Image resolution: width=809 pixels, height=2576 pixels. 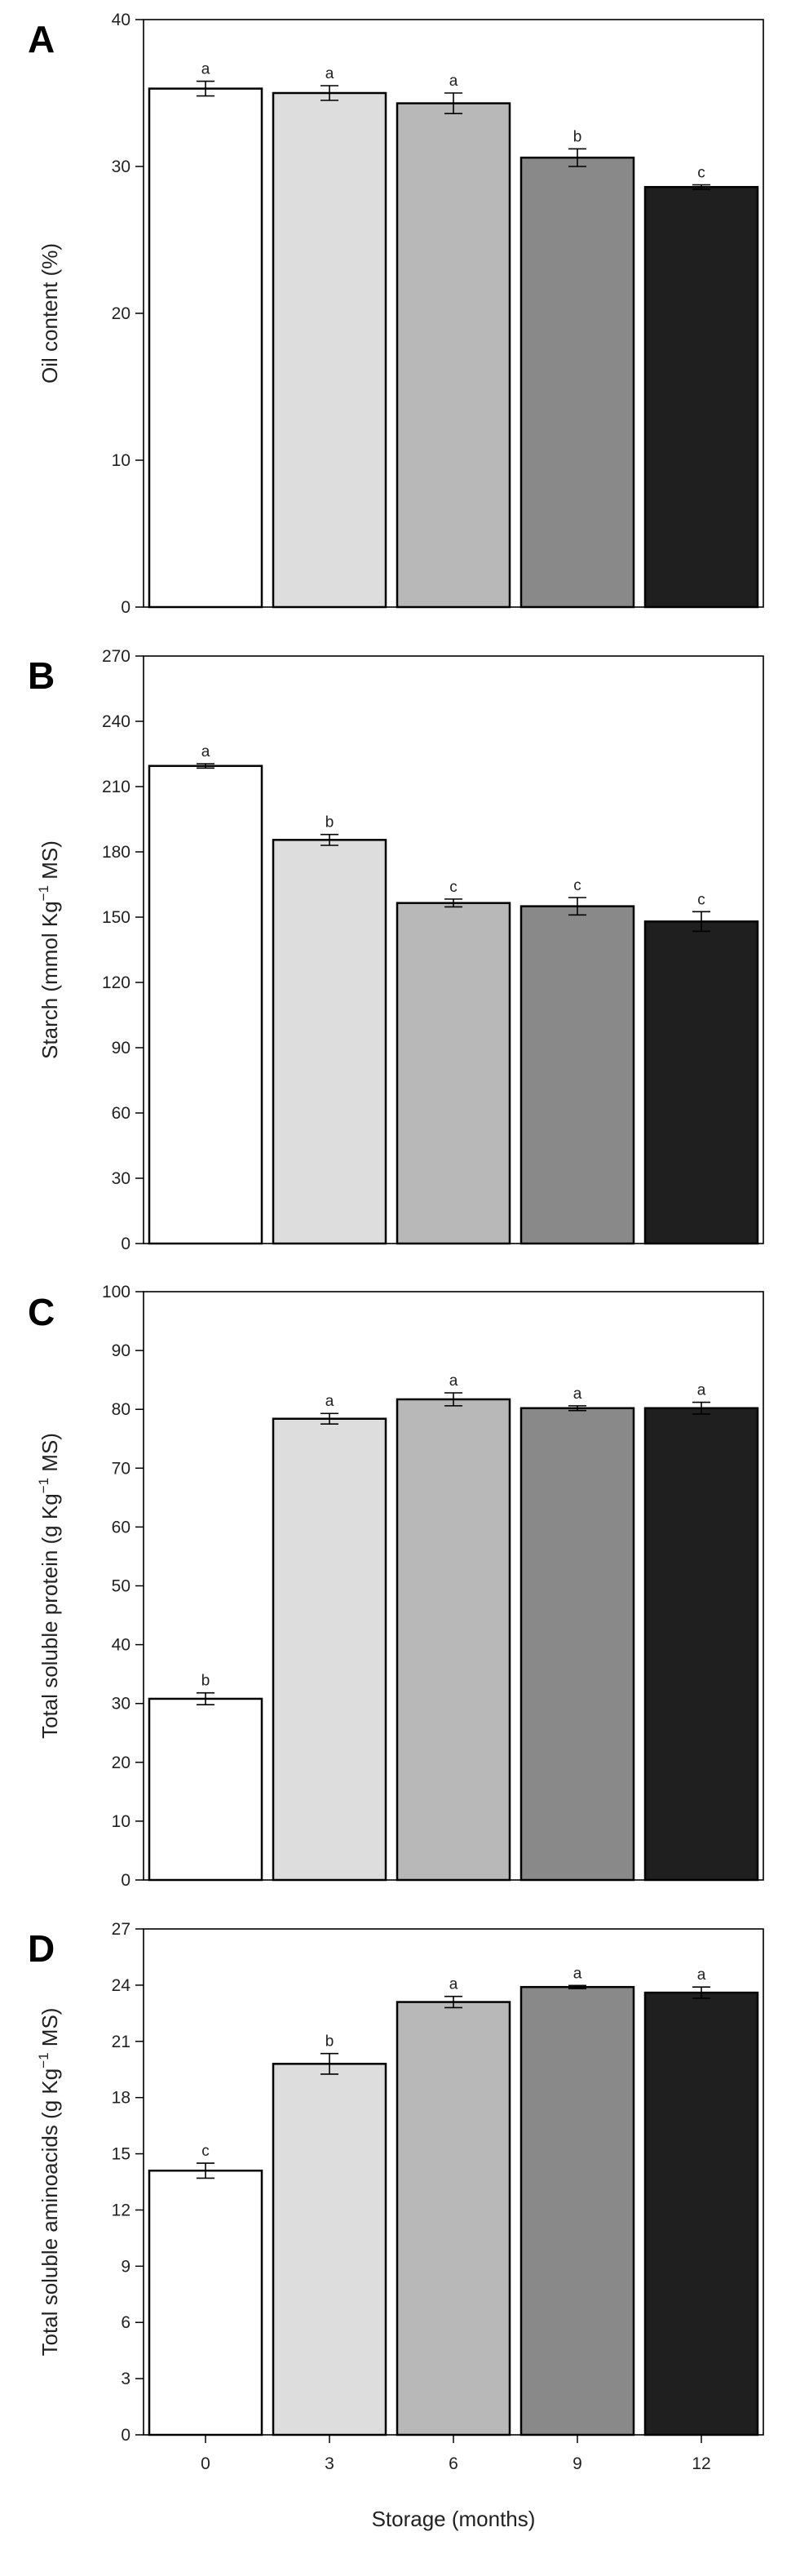 What do you see at coordinates (49, 2182) in the screenshot?
I see `y-axis-label: Total soluble aminoacids (g Kg−1 MS)` at bounding box center [49, 2182].